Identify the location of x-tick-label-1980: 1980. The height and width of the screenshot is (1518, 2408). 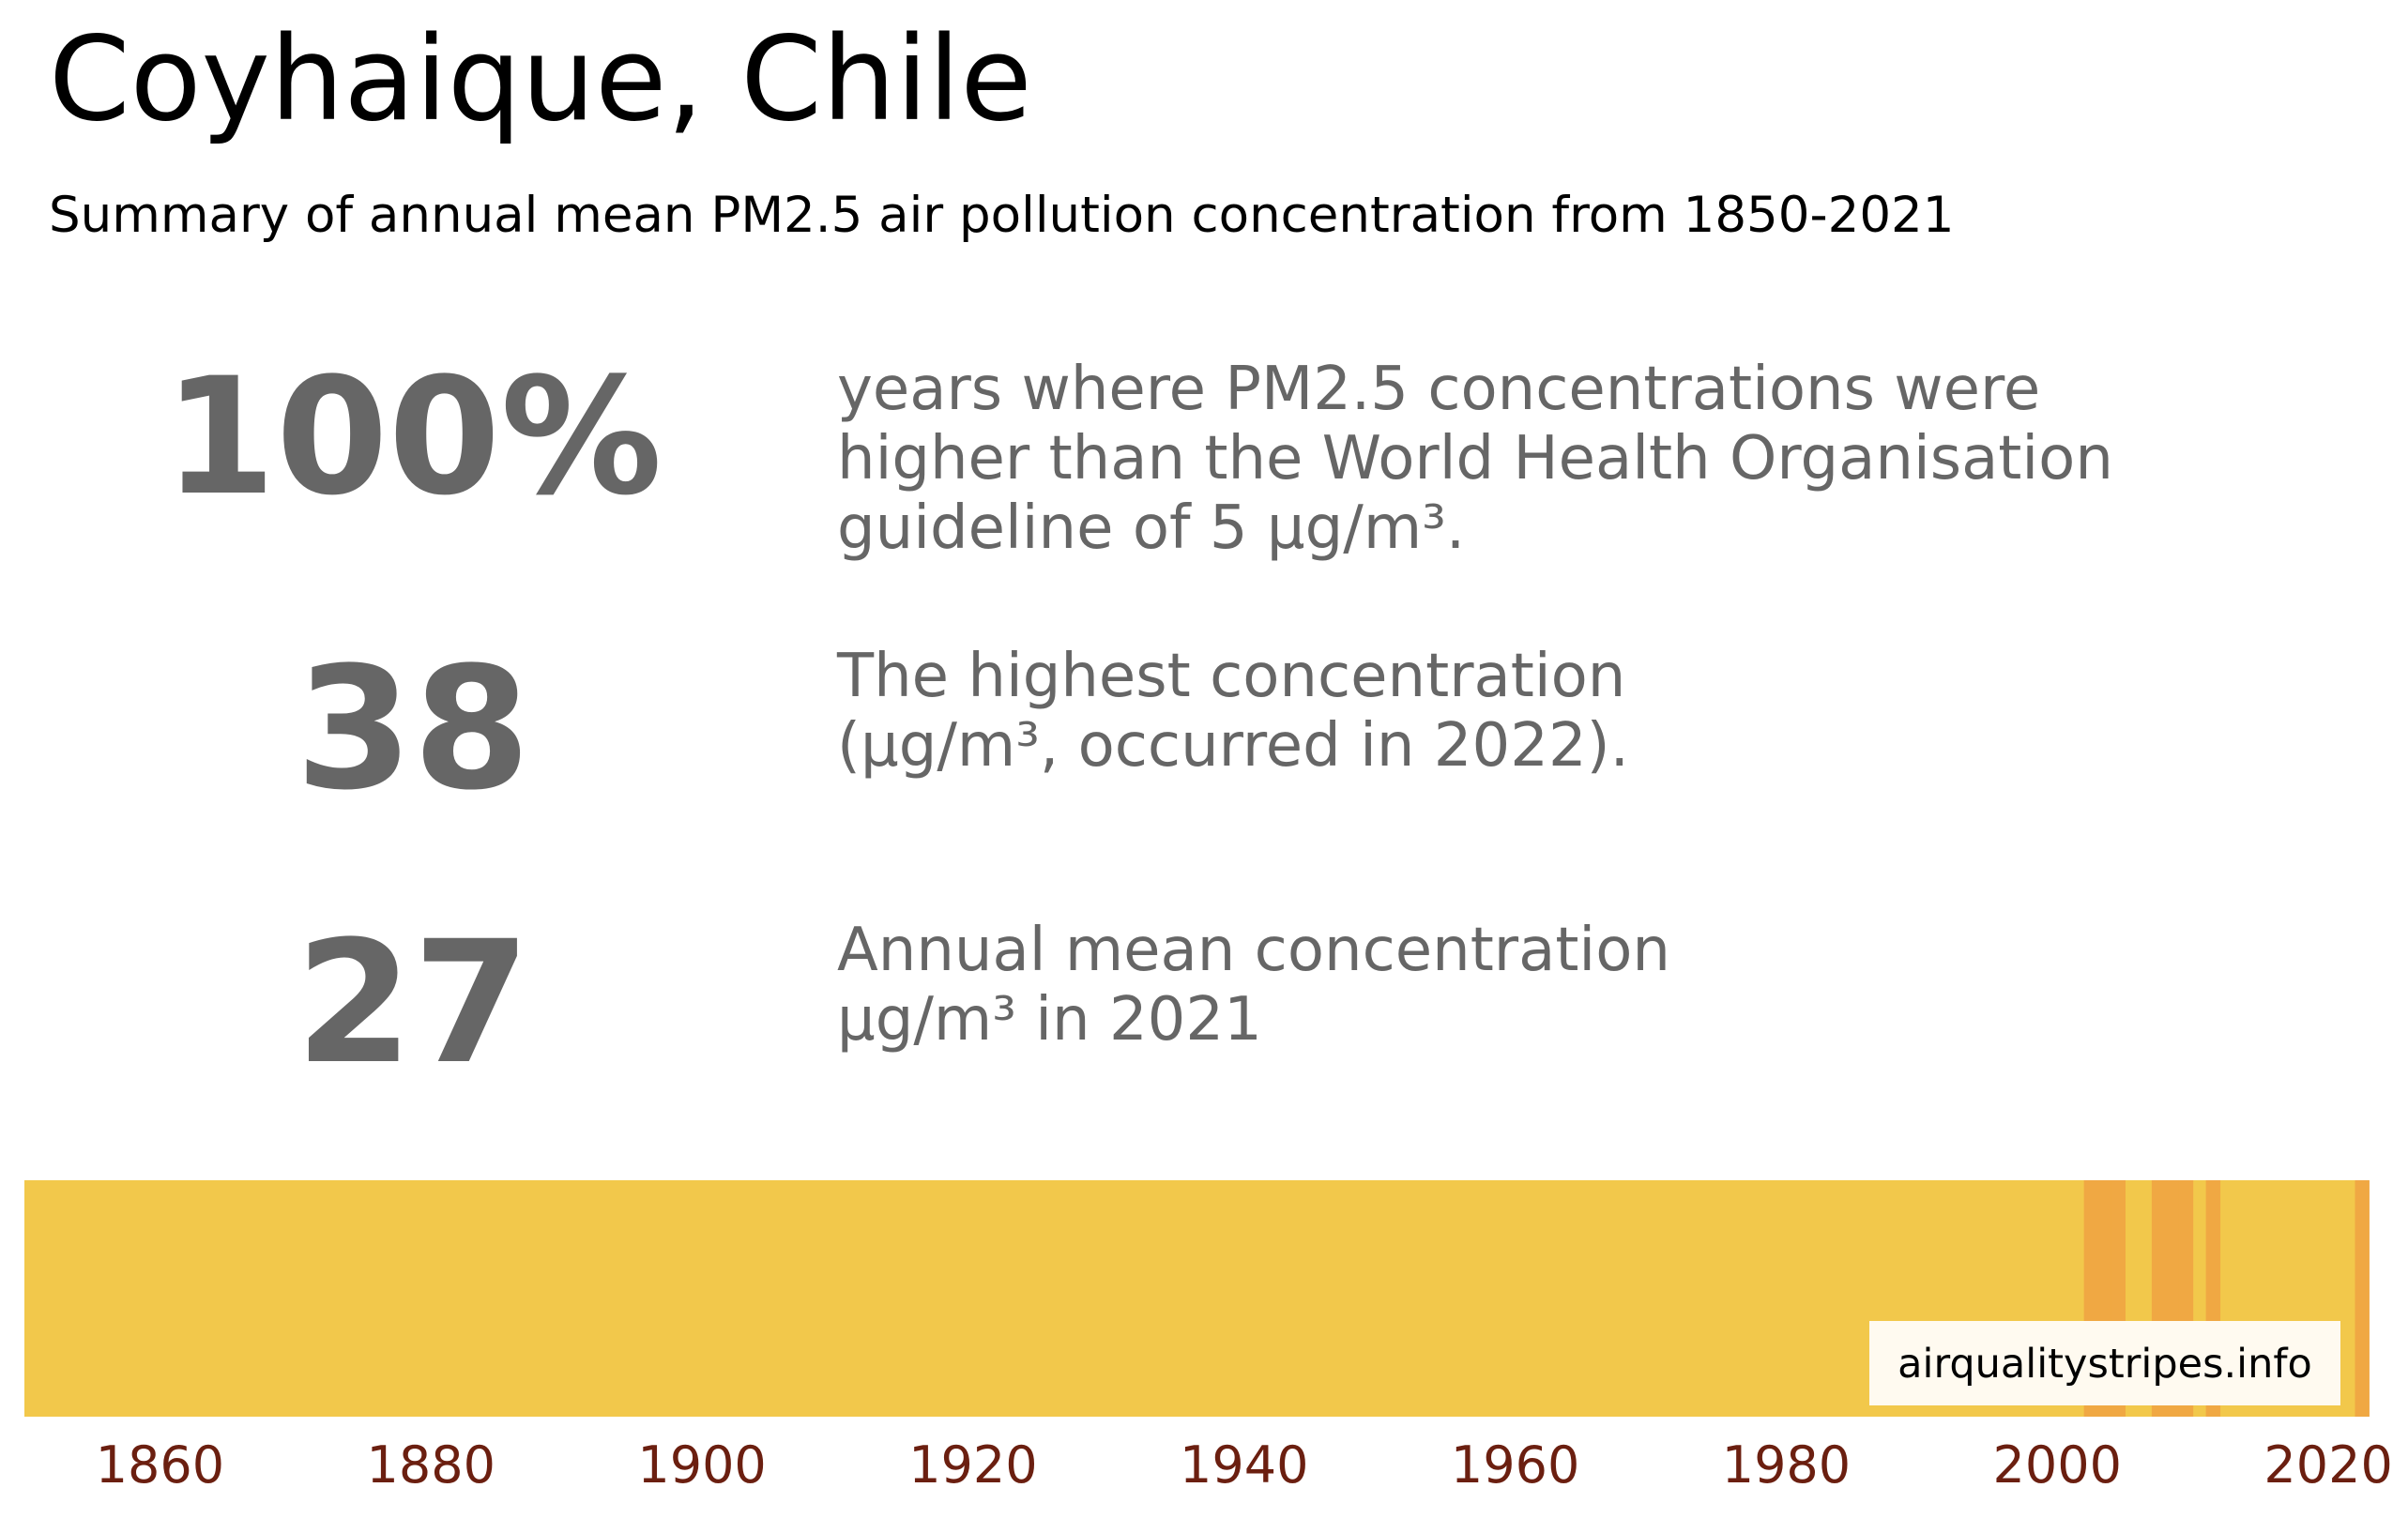
(1786, 1465).